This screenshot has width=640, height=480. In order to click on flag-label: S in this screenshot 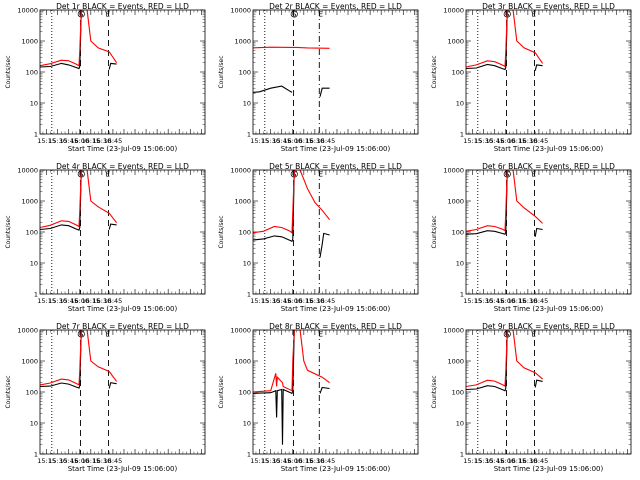, I will do `click(294, 15)`.